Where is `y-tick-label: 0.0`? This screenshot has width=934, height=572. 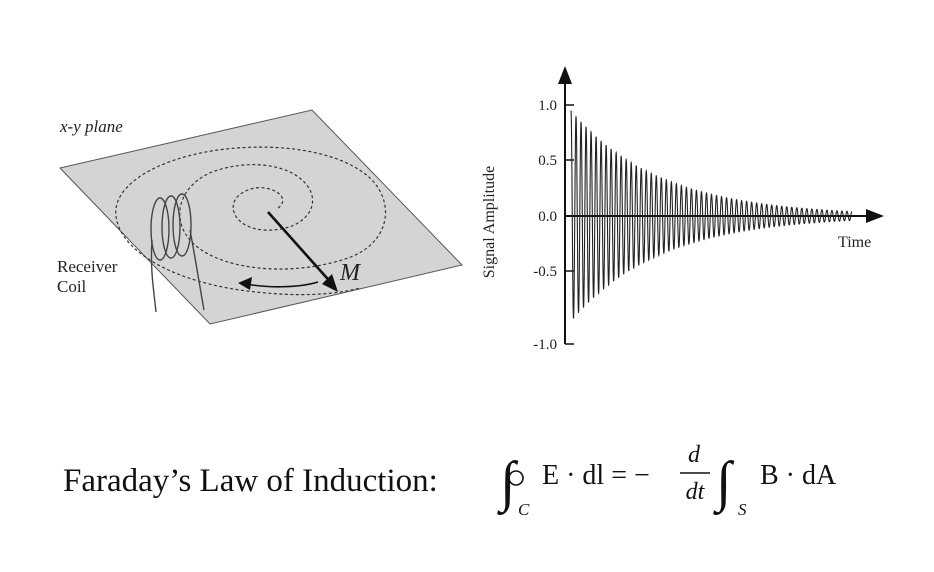 y-tick-label: 0.0 is located at coordinates (547, 217).